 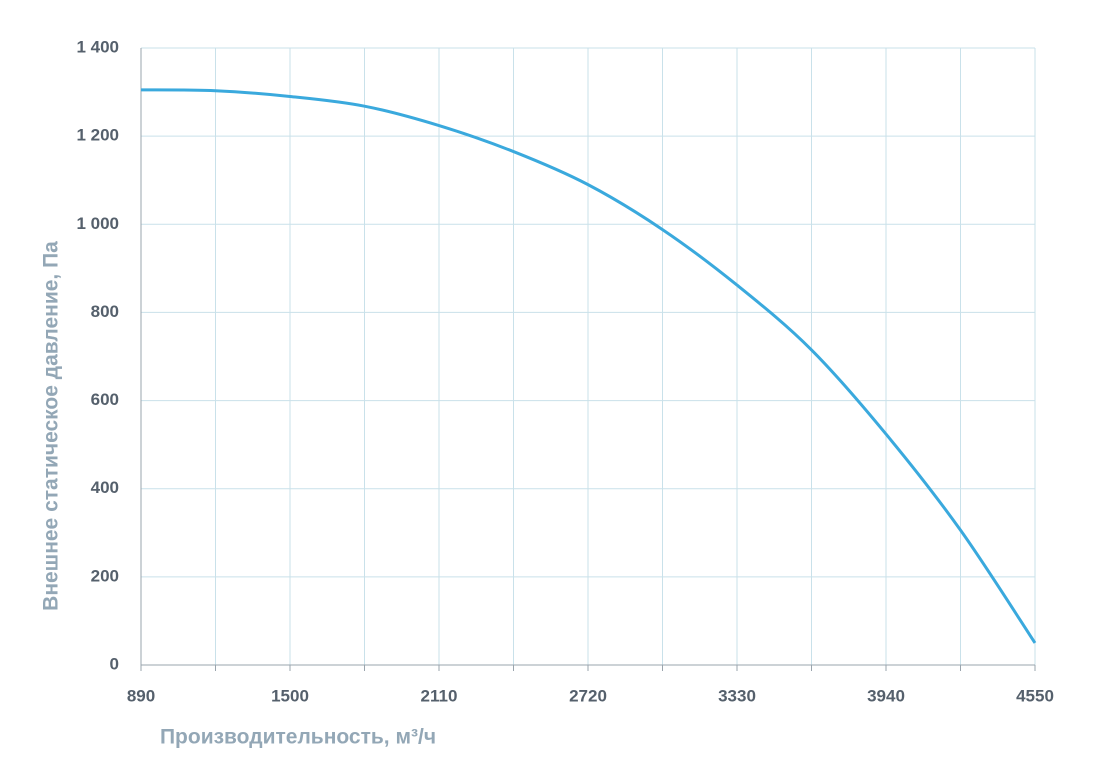 What do you see at coordinates (97, 46) in the screenshot?
I see `y-tick-label: 1 400` at bounding box center [97, 46].